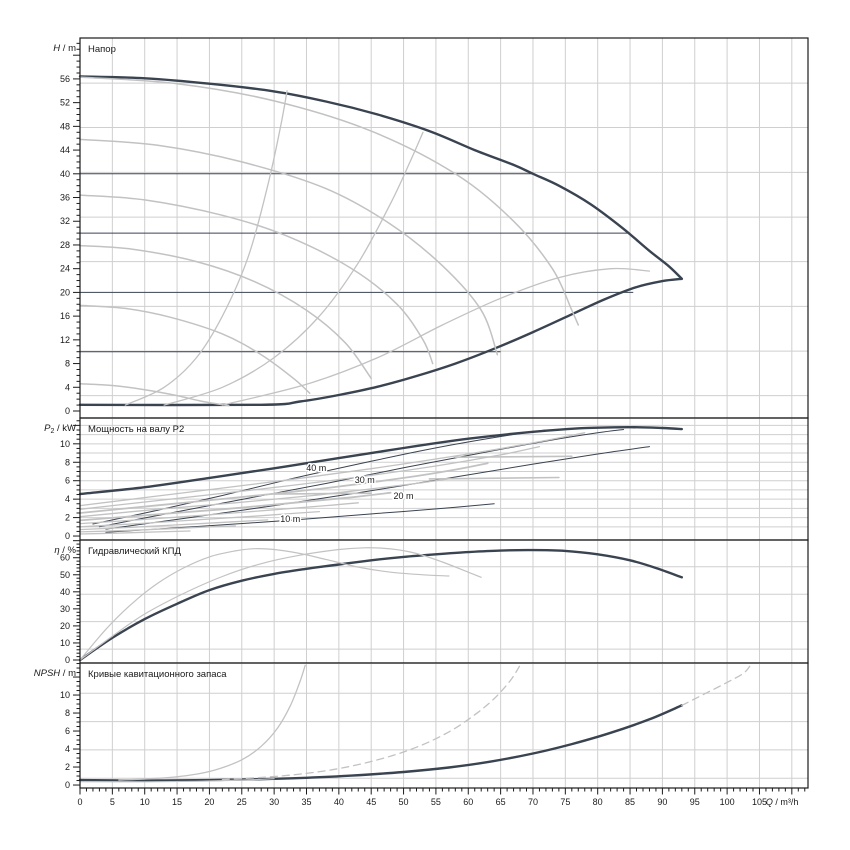 The image size is (850, 850). Describe the element at coordinates (65, 174) in the screenshot. I see `y-tick-label-head: 40` at that location.